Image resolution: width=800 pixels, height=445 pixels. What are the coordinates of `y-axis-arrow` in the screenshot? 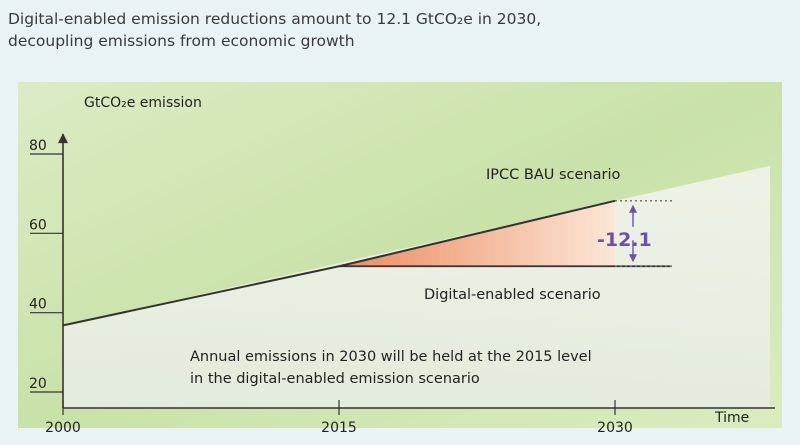 It's located at (63, 138).